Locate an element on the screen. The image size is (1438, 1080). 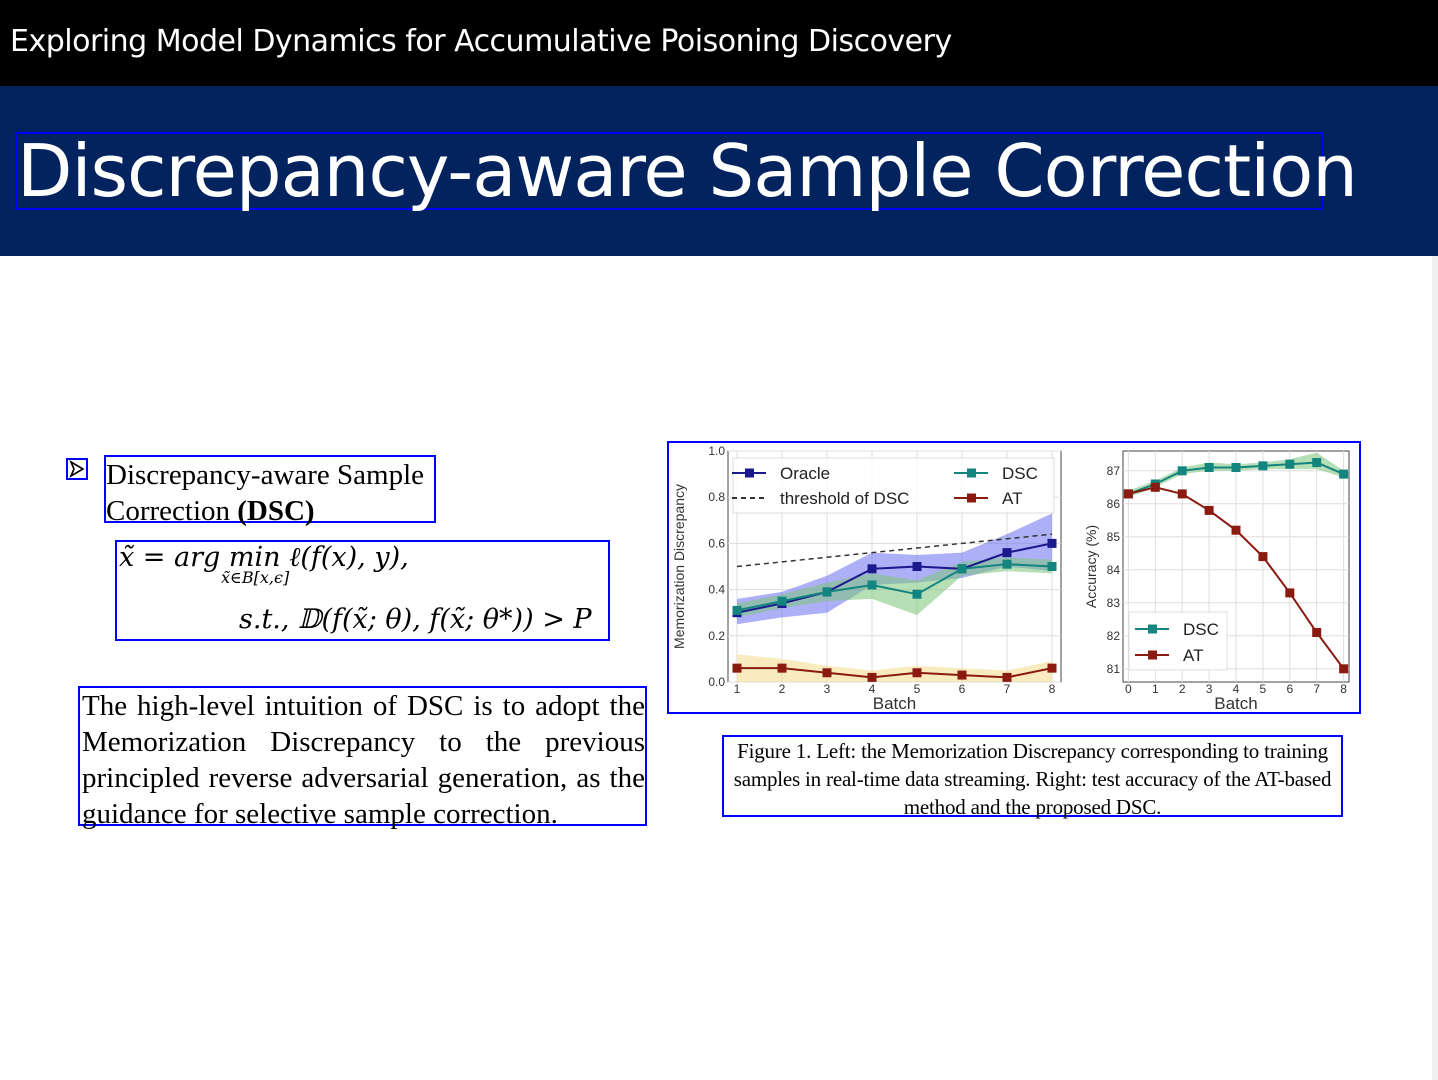
confidence-band-dsc is located at coordinates (894, 587).